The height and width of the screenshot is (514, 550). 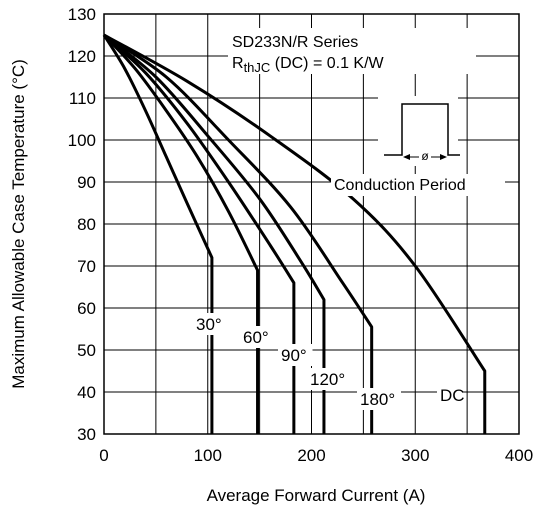 I want to click on y-tick-label: 80, so click(x=86, y=224).